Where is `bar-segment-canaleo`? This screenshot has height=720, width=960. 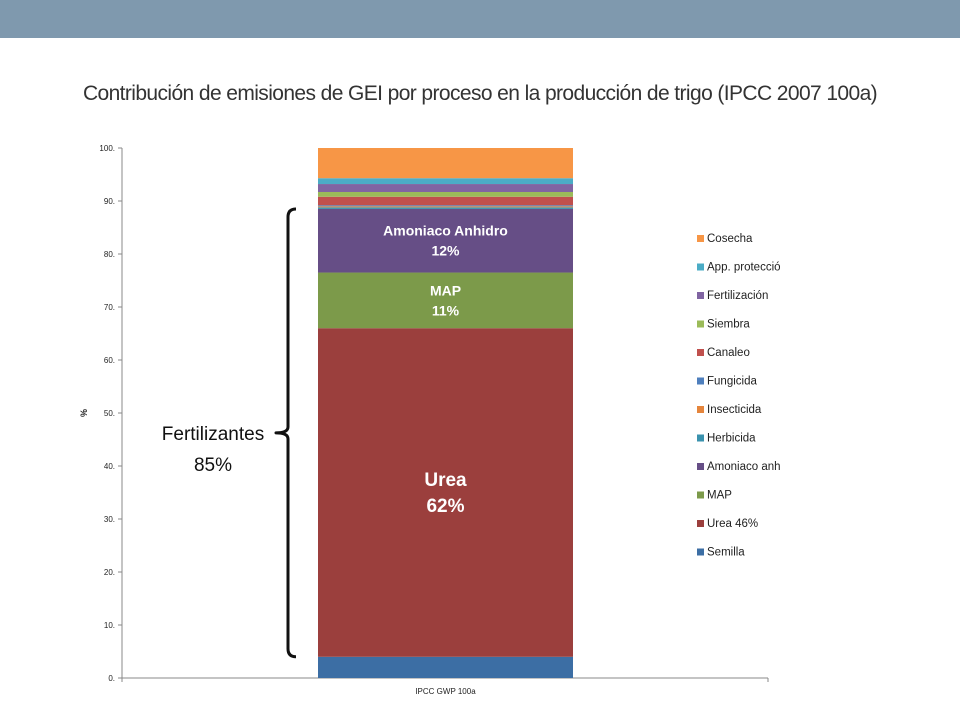
bar-segment-canaleo is located at coordinates (445, 201).